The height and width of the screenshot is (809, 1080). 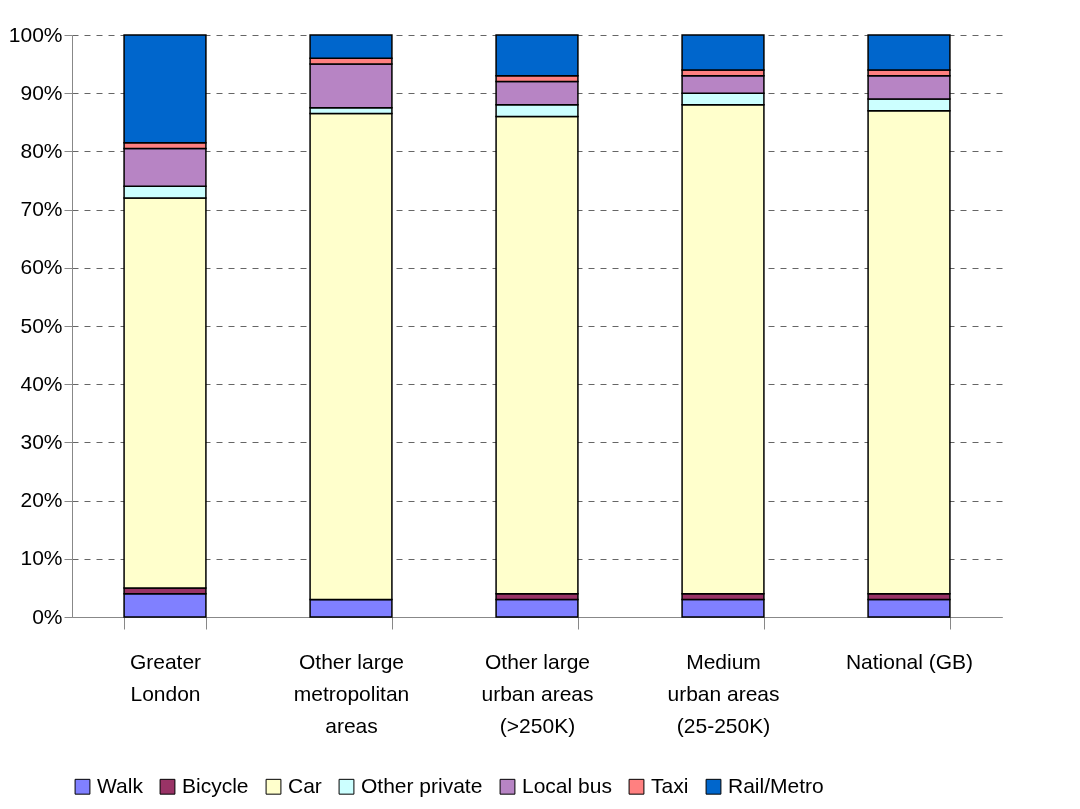 I want to click on x-tick-label: Other large metropolitan areas, so click(x=351, y=693).